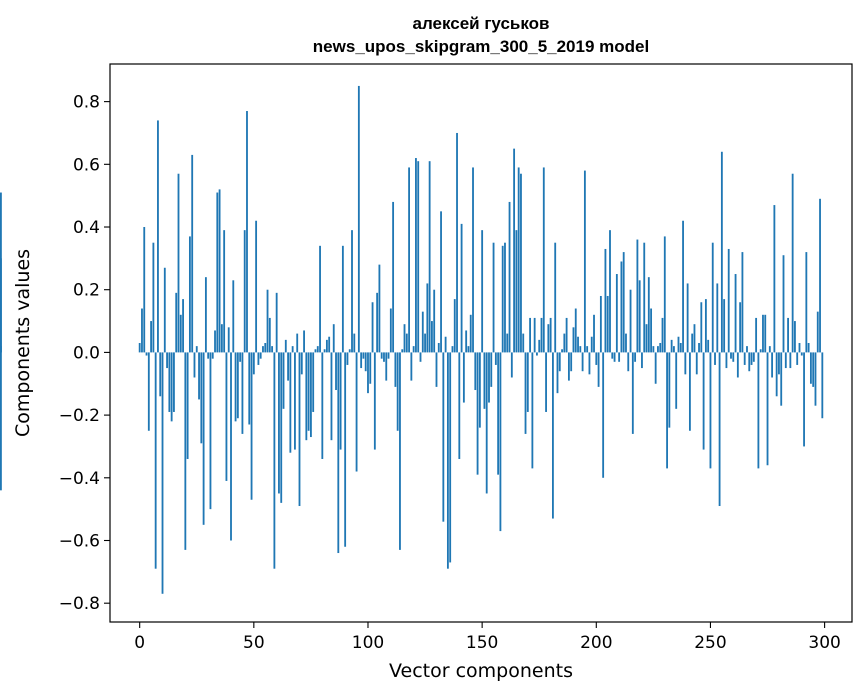 This screenshot has height=696, width=867. I want to click on x-tick-label: 50, so click(254, 643).